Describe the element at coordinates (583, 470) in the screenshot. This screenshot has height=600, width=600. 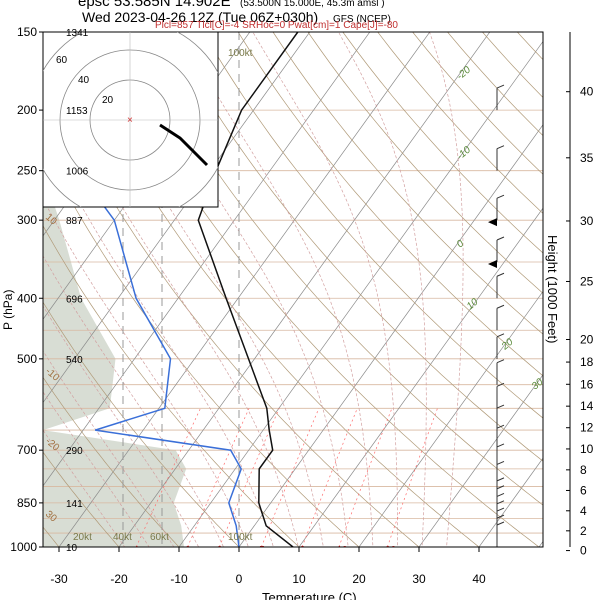
I see `height-tick-label: 8` at that location.